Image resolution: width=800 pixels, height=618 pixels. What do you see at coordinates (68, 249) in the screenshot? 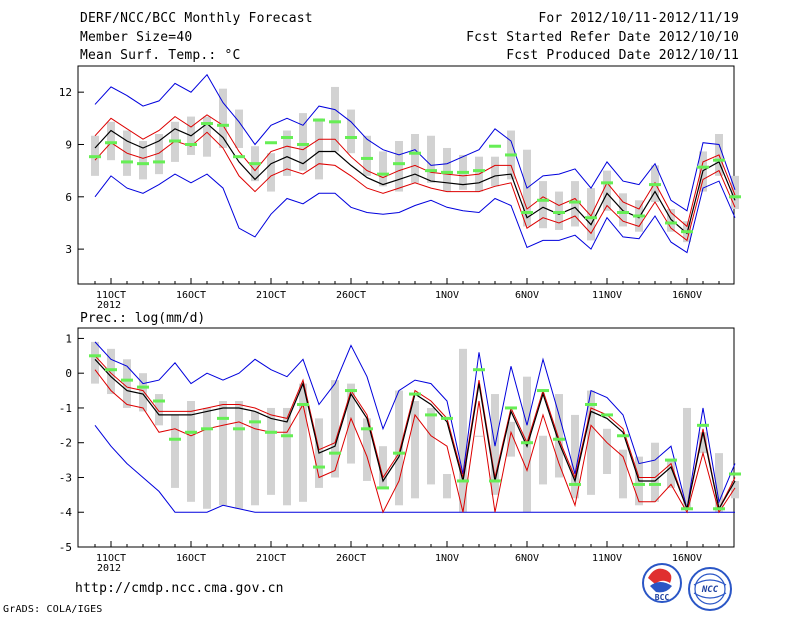
I see `temperature-ytick-label: 3` at bounding box center [68, 249].